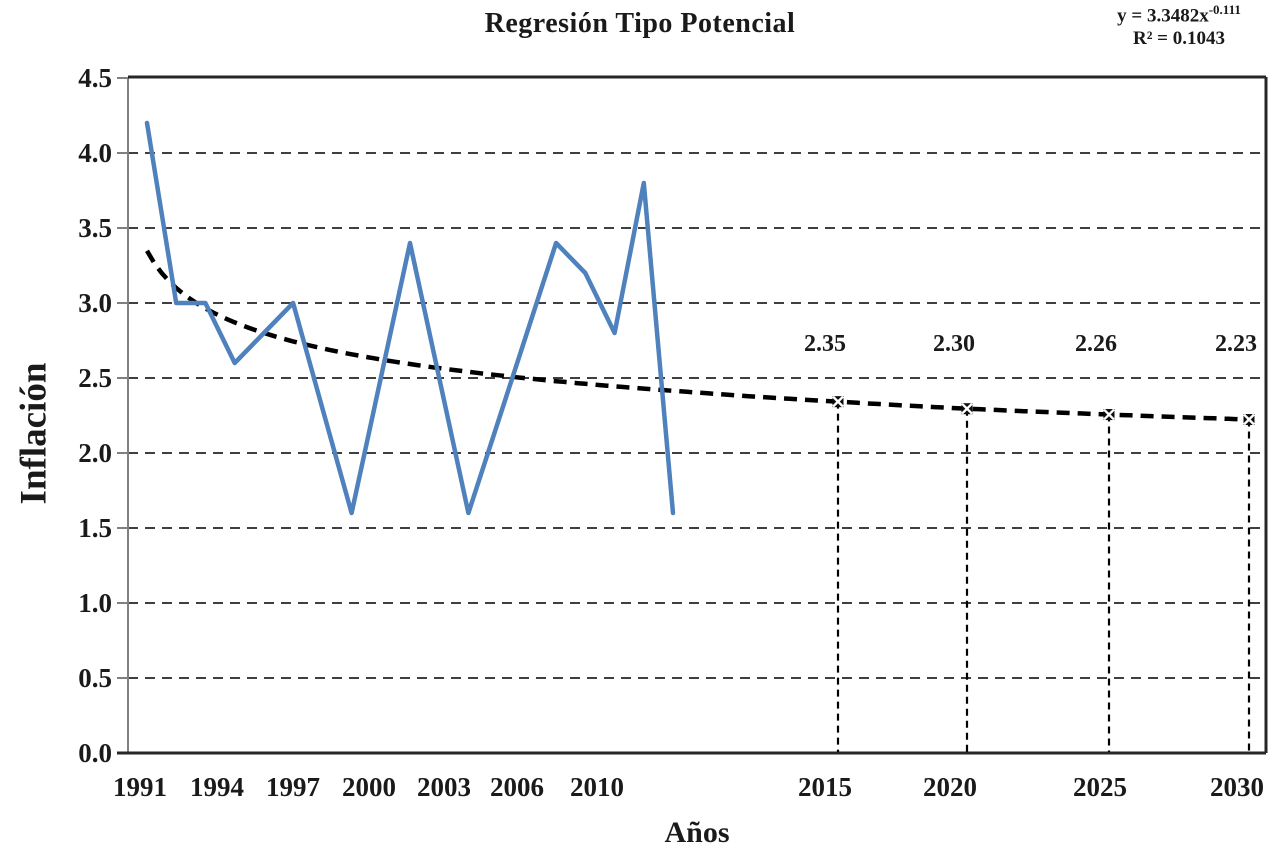  I want to click on x-tick-label: 2006, so click(517, 787).